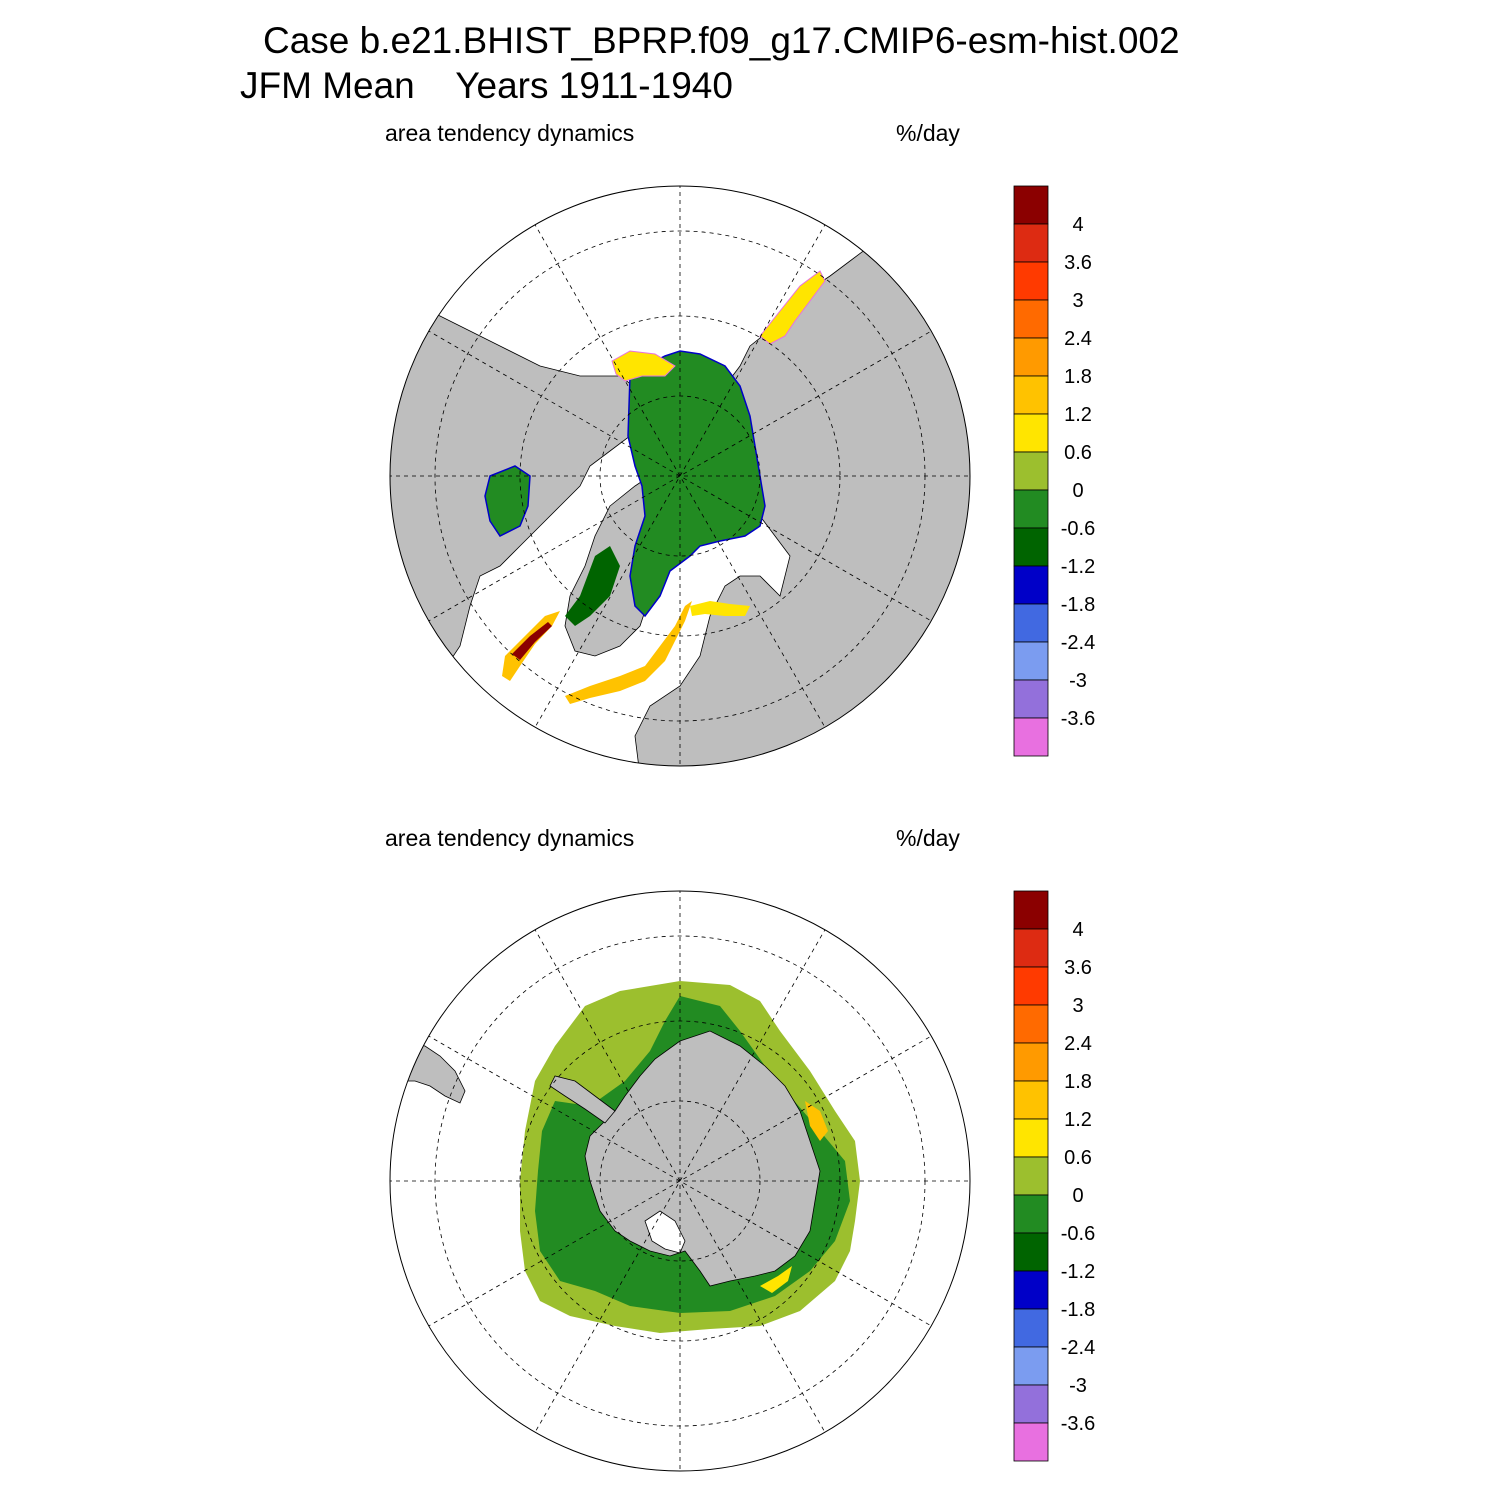 Image resolution: width=1500 pixels, height=1500 pixels. What do you see at coordinates (696, 484) in the screenshot?
I see `arctic-ice` at bounding box center [696, 484].